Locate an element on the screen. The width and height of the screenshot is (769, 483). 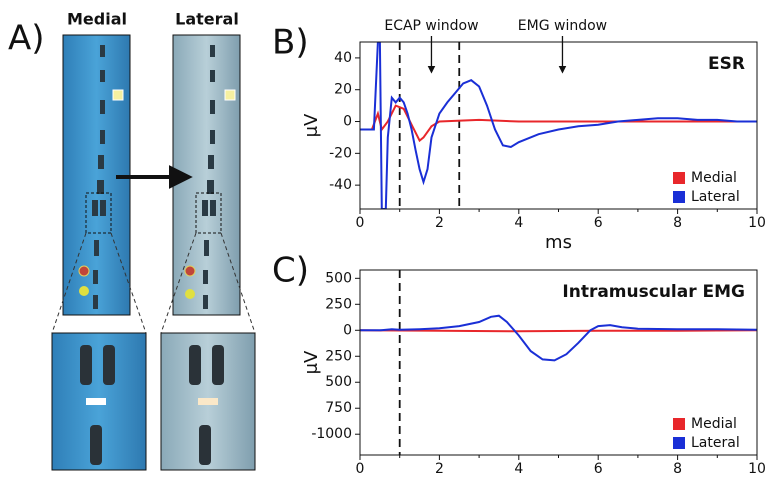
panel-label: B) is located at coordinates (290, 43).